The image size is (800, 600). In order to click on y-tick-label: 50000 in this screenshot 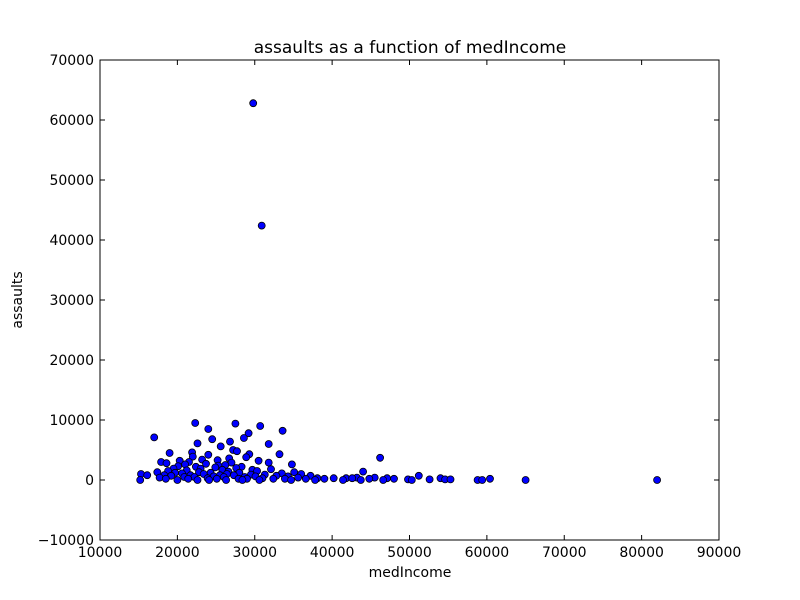, I will do `click(71, 181)`.